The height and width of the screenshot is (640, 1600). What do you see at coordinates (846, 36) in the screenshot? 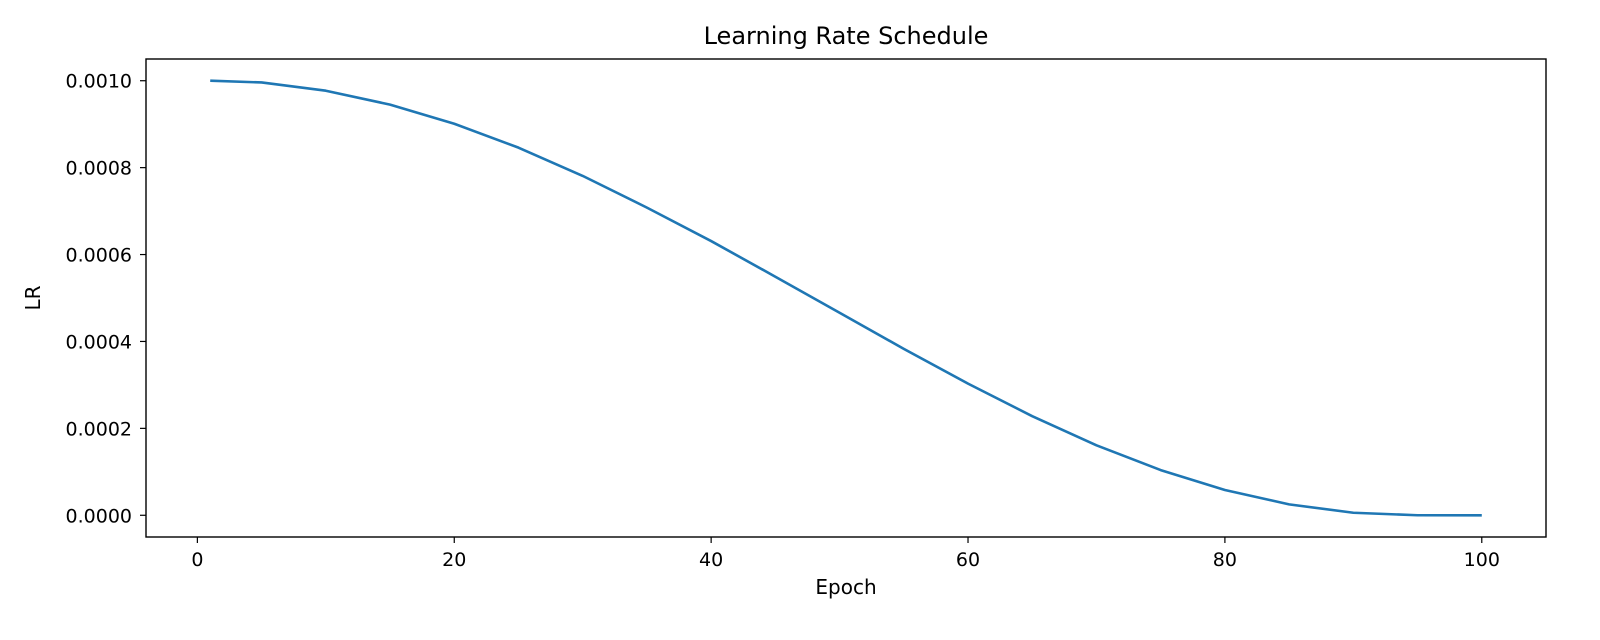
I see `chart-title: Learning Rate Schedule` at bounding box center [846, 36].